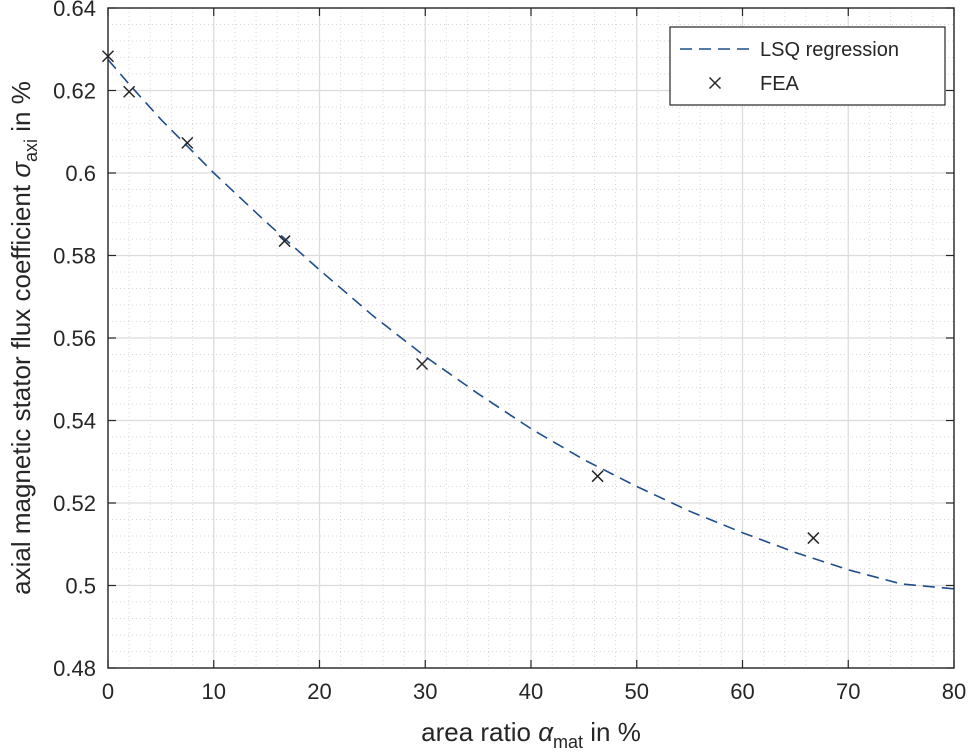 This screenshot has width=969, height=756. Describe the element at coordinates (568, 742) in the screenshot. I see `x-axis-title-subscript: mat` at that location.